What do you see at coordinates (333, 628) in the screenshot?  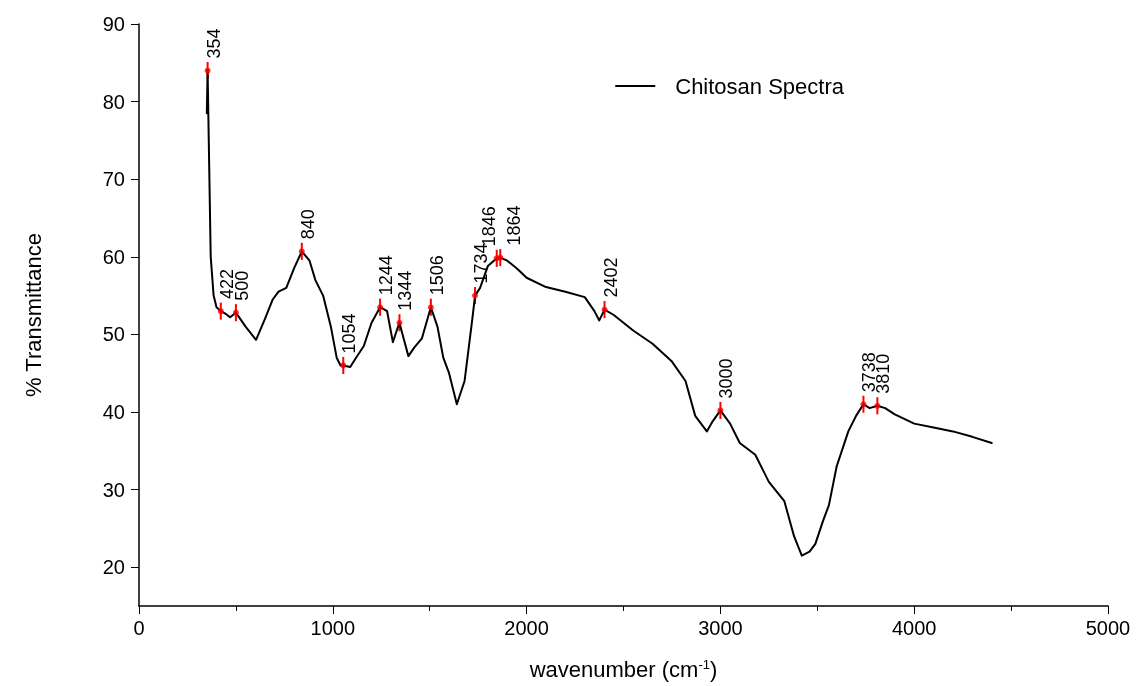 I see `x-tick-label: 1000` at bounding box center [333, 628].